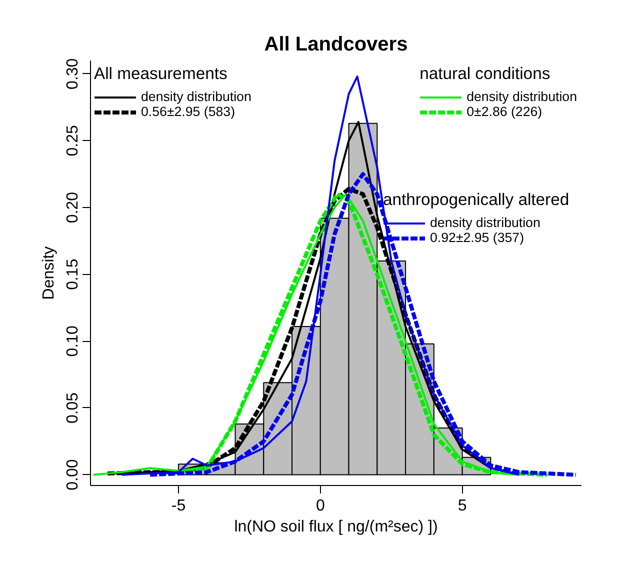  What do you see at coordinates (462, 506) in the screenshot?
I see `x-tick-label: 5` at bounding box center [462, 506].